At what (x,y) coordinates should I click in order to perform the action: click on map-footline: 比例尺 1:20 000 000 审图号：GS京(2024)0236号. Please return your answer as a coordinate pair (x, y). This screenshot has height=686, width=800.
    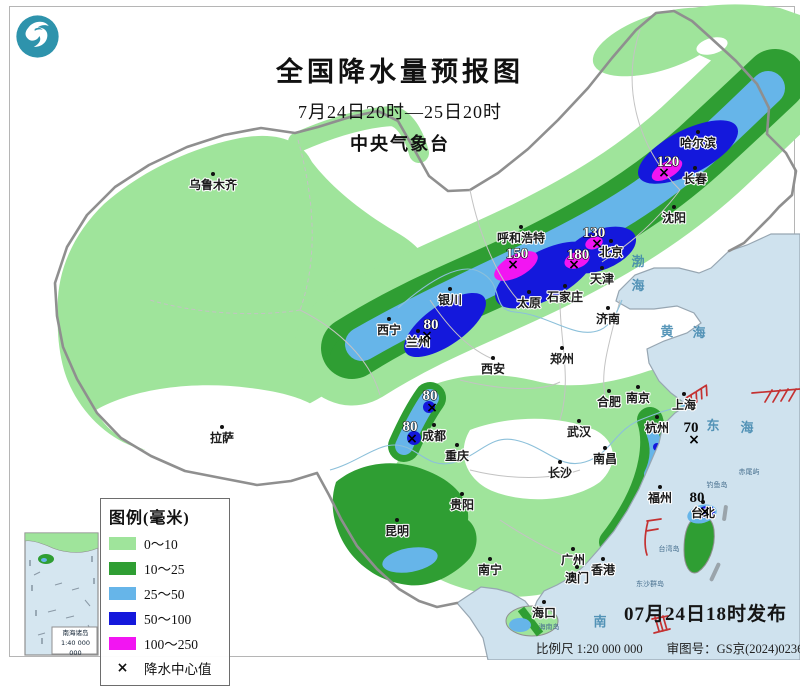
    Looking at the image, I should click on (668, 647).